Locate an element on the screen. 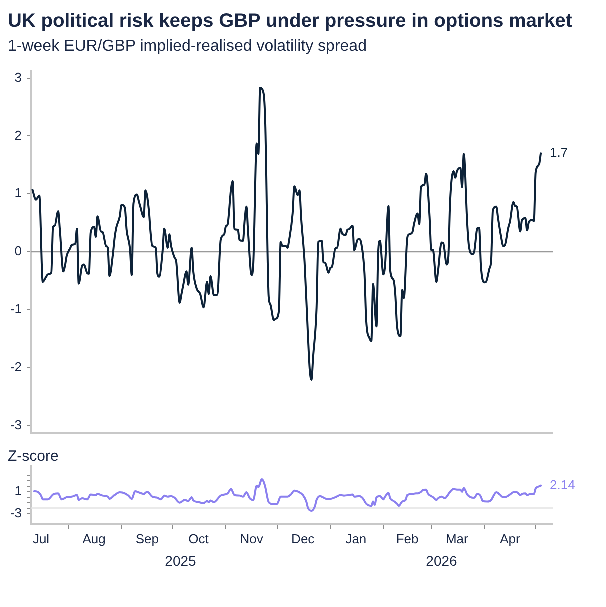 This screenshot has width=606, height=607. chart-title: Z-score is located at coordinates (33, 456).